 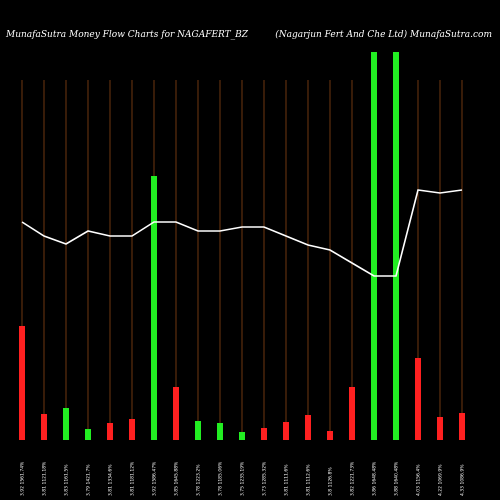 What do you see at coordinates (309, 480) in the screenshot?
I see `x-tick-label: 3.81 1112.6%` at bounding box center [309, 480].